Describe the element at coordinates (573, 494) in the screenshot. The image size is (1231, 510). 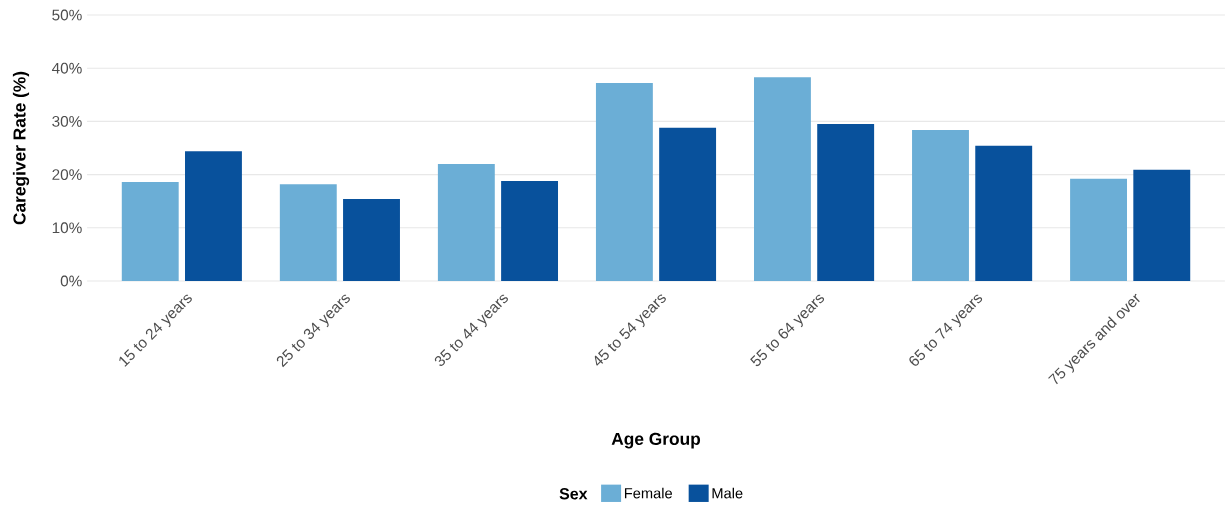
I see `legend-title: Sex` at that location.